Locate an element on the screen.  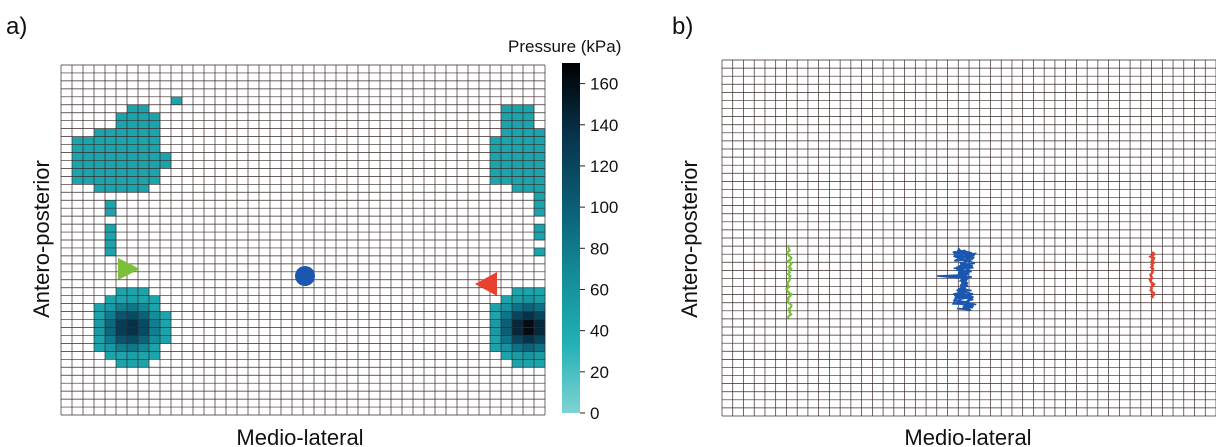
panel-a-xlabel: Medio-lateral is located at coordinates (299, 436).